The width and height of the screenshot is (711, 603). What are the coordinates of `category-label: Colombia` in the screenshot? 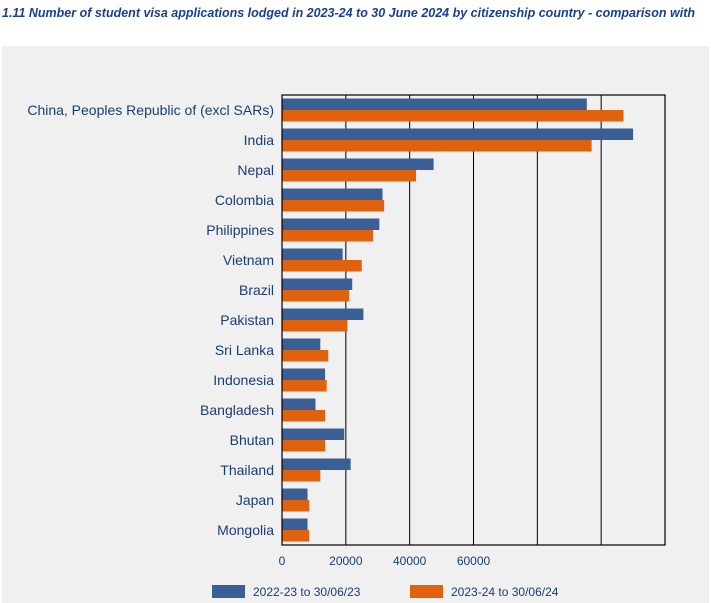 It's located at (244, 200).